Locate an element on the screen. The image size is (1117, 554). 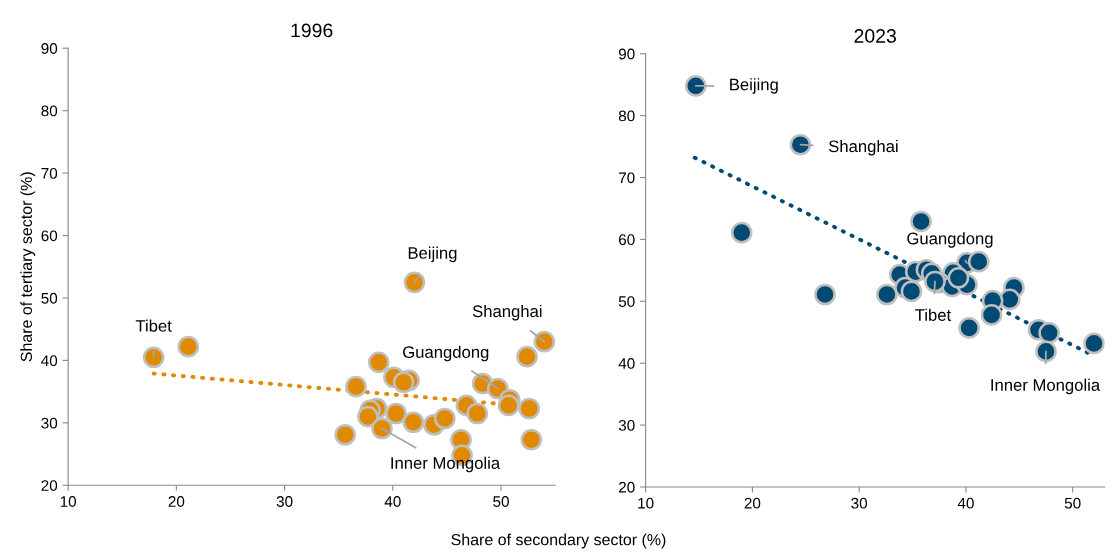
y-axis-title: Share of tertiary sector (%) is located at coordinates (28, 267).